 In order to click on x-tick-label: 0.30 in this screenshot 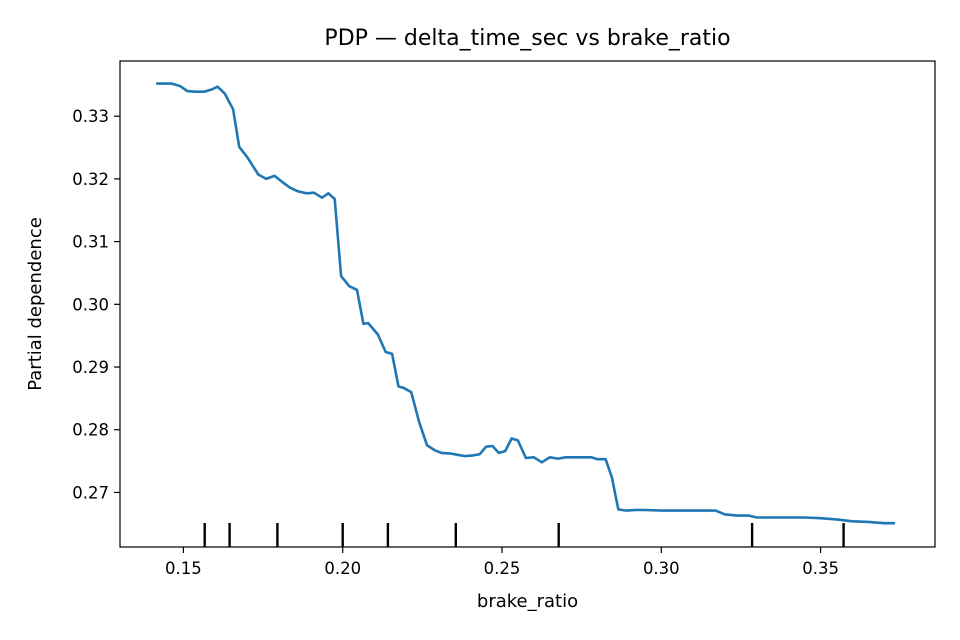, I will do `click(661, 568)`.